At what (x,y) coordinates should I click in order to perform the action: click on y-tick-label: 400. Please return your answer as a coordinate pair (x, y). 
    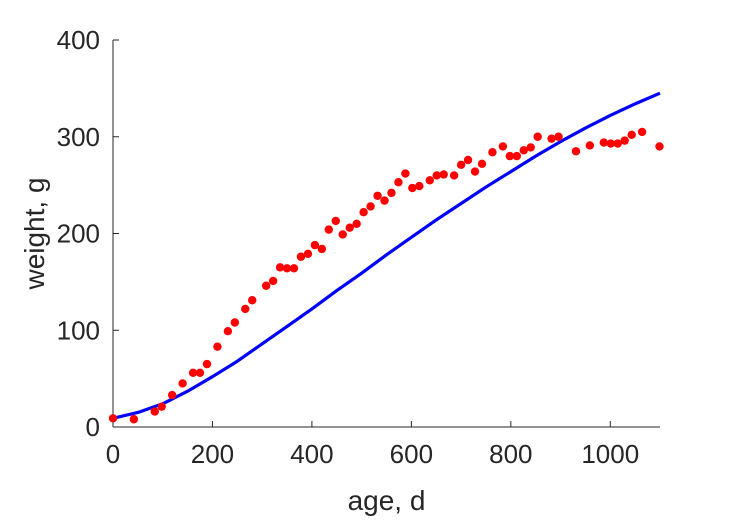
    Looking at the image, I should click on (78, 40).